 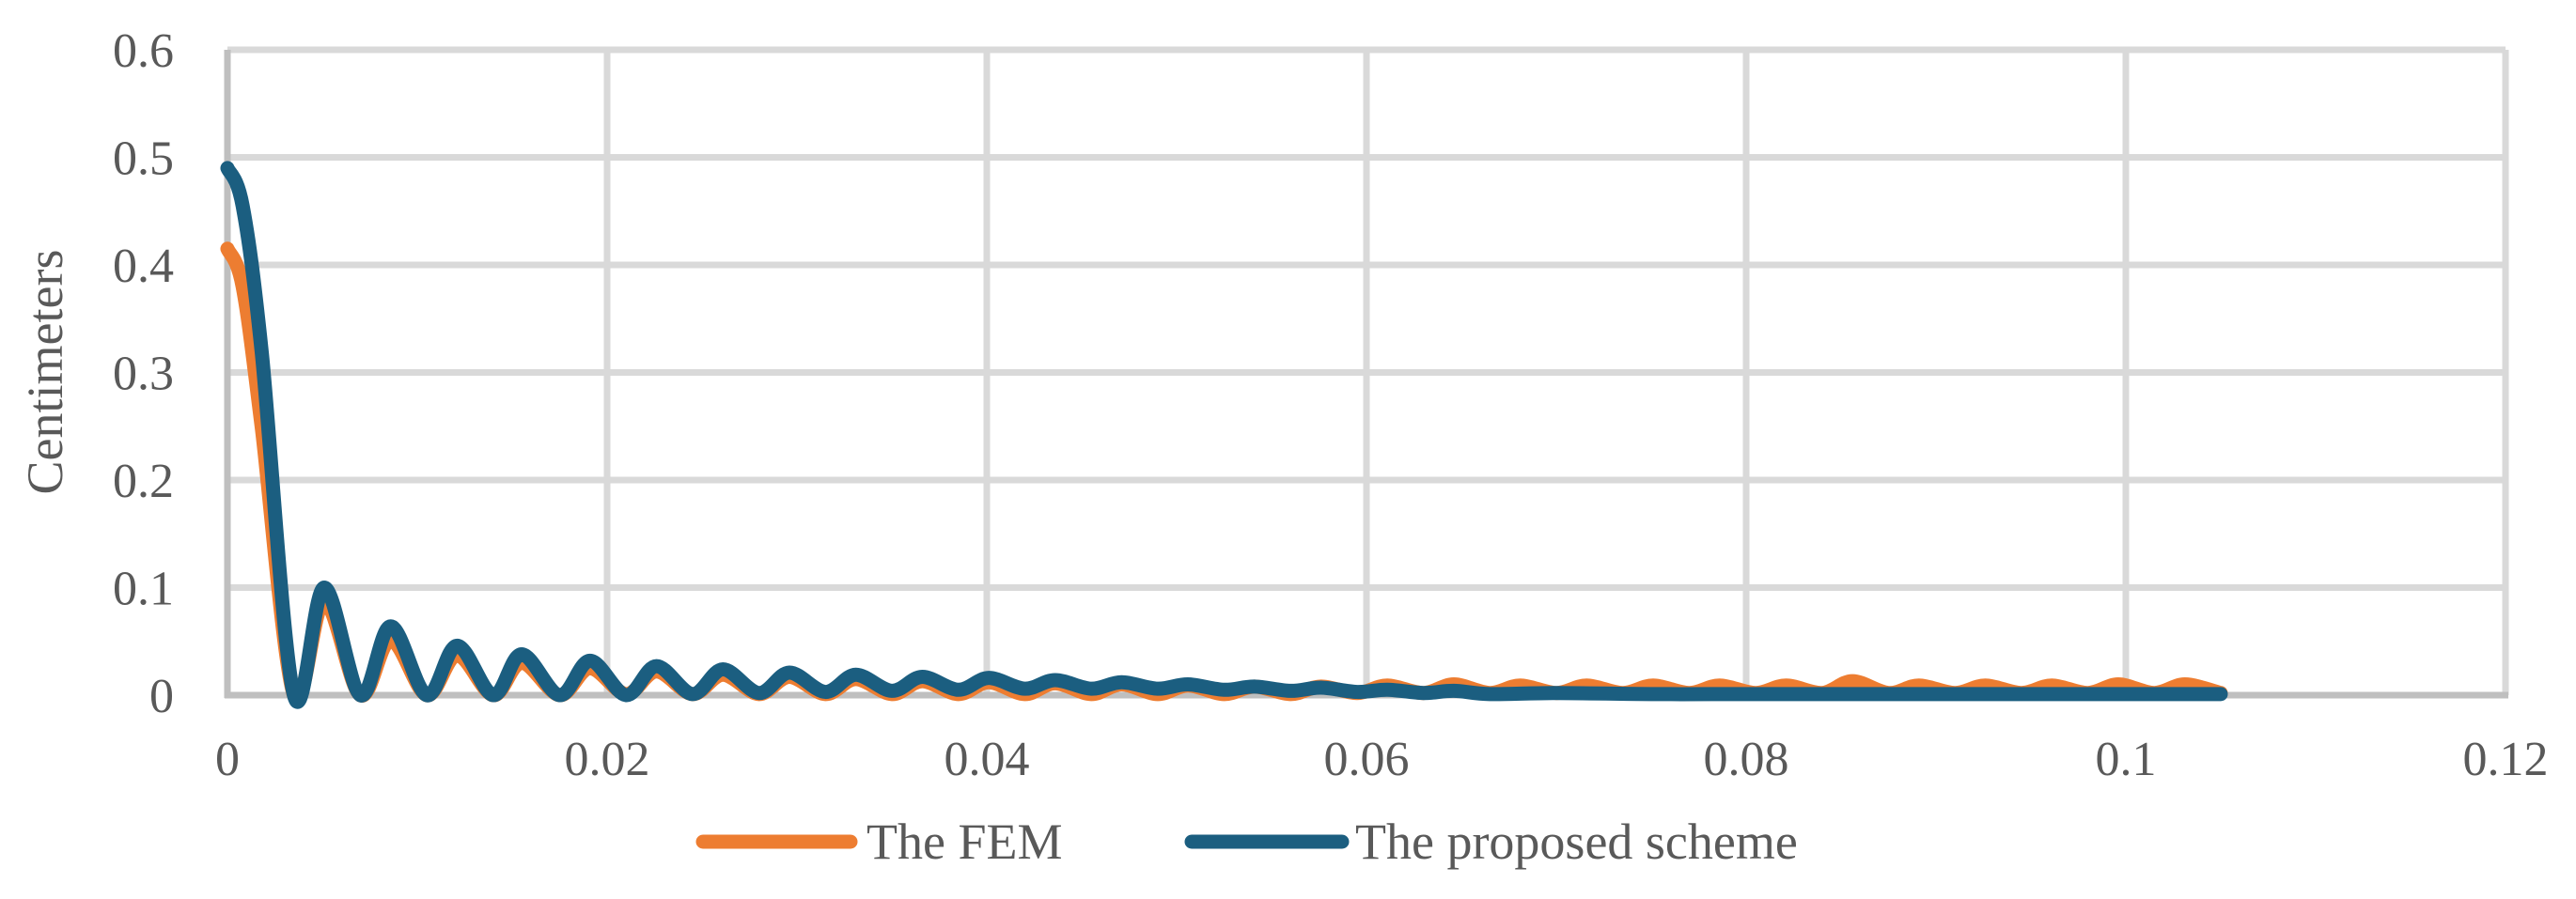 What do you see at coordinates (1367, 759) in the screenshot?
I see `x-tick-label: 0.06` at bounding box center [1367, 759].